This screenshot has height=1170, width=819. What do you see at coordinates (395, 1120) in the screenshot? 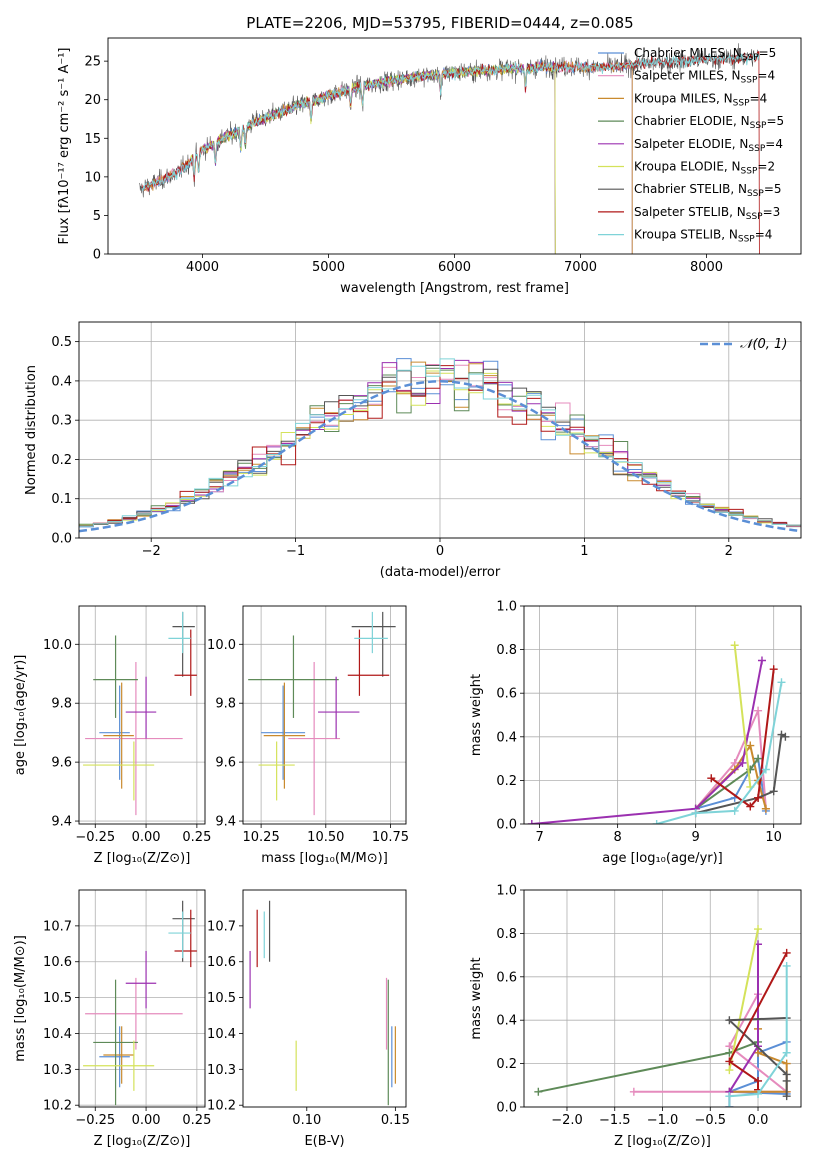
I see `tick-label-x: 0.15` at bounding box center [395, 1120].